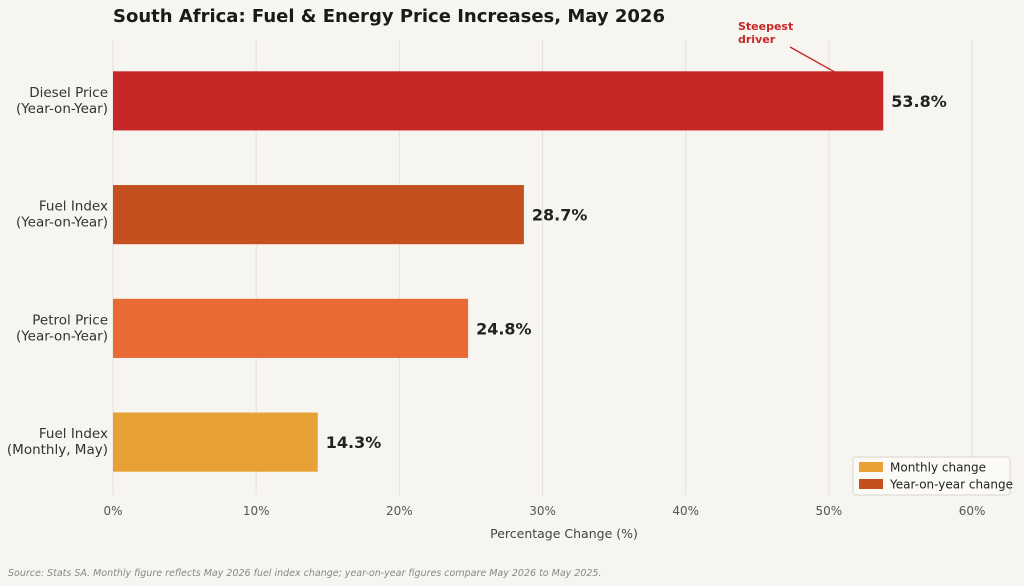 The image size is (1024, 586). I want to click on x-tick-label: 30%, so click(542, 511).